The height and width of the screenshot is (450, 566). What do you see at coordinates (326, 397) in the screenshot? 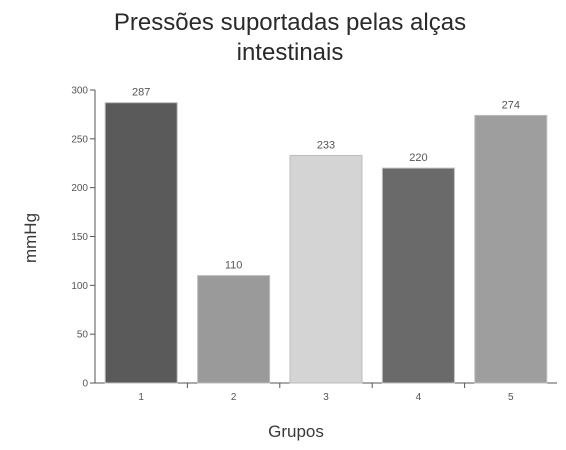
I see `x-tick-label-3: 3` at bounding box center [326, 397].